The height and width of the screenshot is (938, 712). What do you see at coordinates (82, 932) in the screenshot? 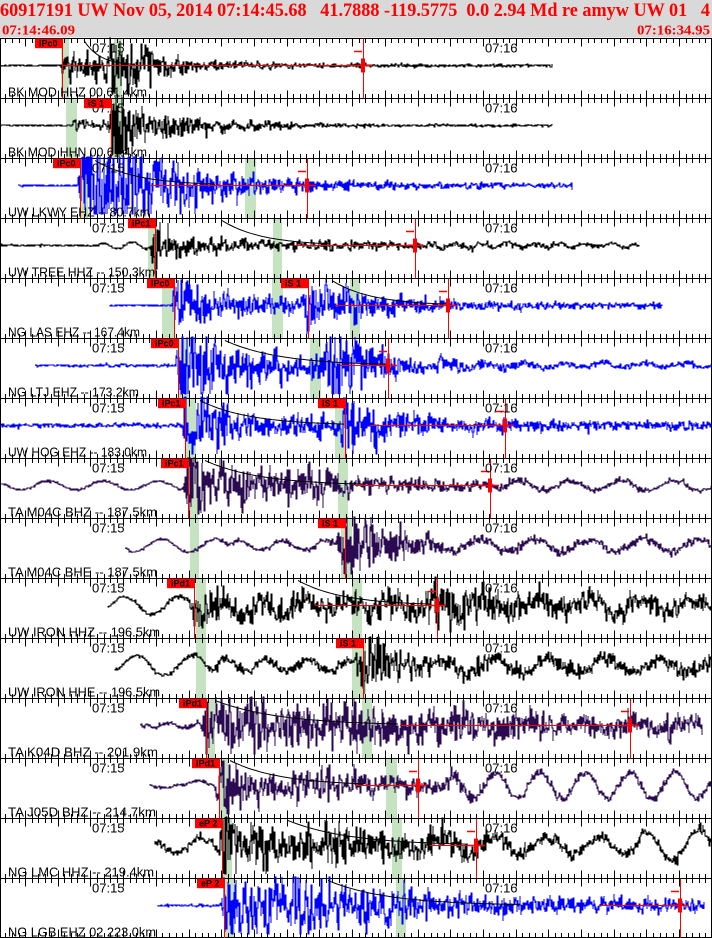
I see `svg-text: NG LGB EHZ 02 223.0km` at bounding box center [82, 932].